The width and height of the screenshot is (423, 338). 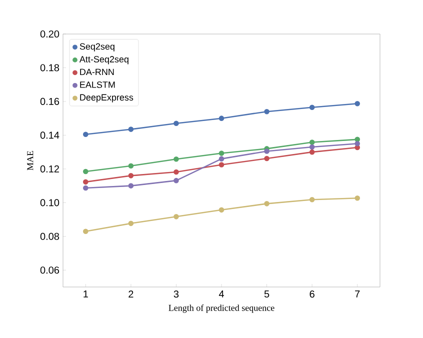 What do you see at coordinates (176, 294) in the screenshot?
I see `x-tick-label: 3` at bounding box center [176, 294].